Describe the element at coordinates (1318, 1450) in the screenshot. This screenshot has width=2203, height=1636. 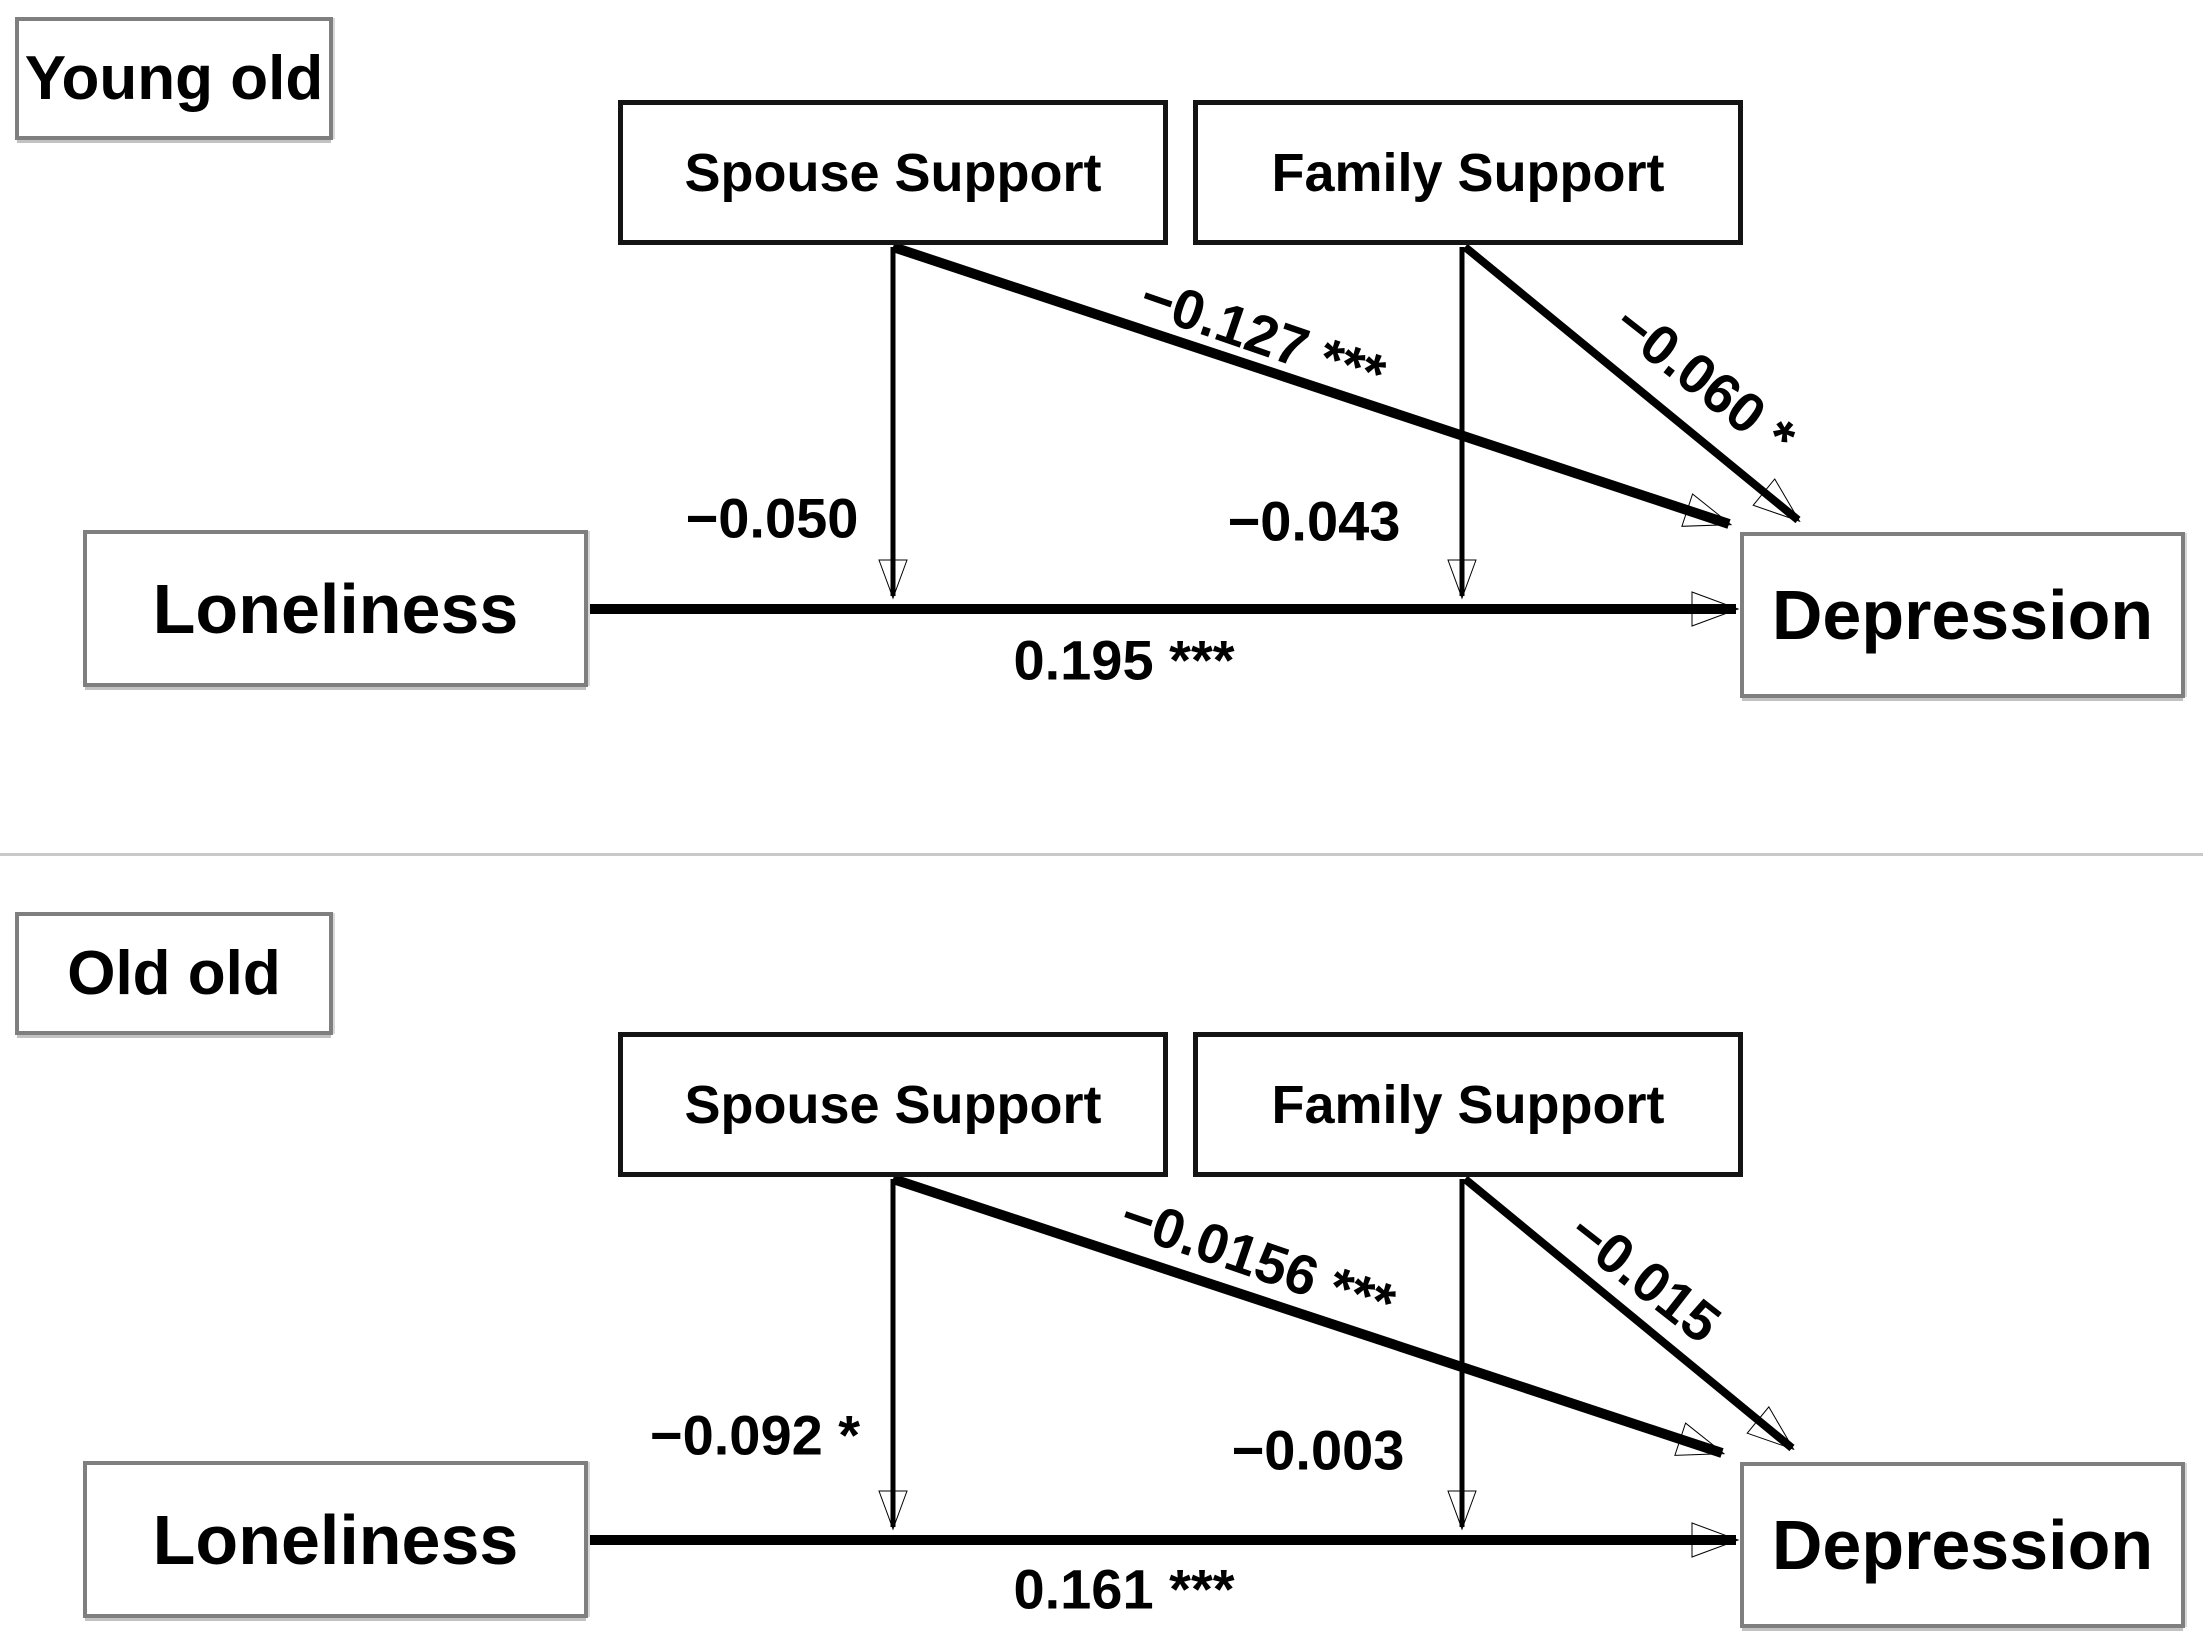
I see `coef-family-on-direct-path-old: −0.003` at that location.